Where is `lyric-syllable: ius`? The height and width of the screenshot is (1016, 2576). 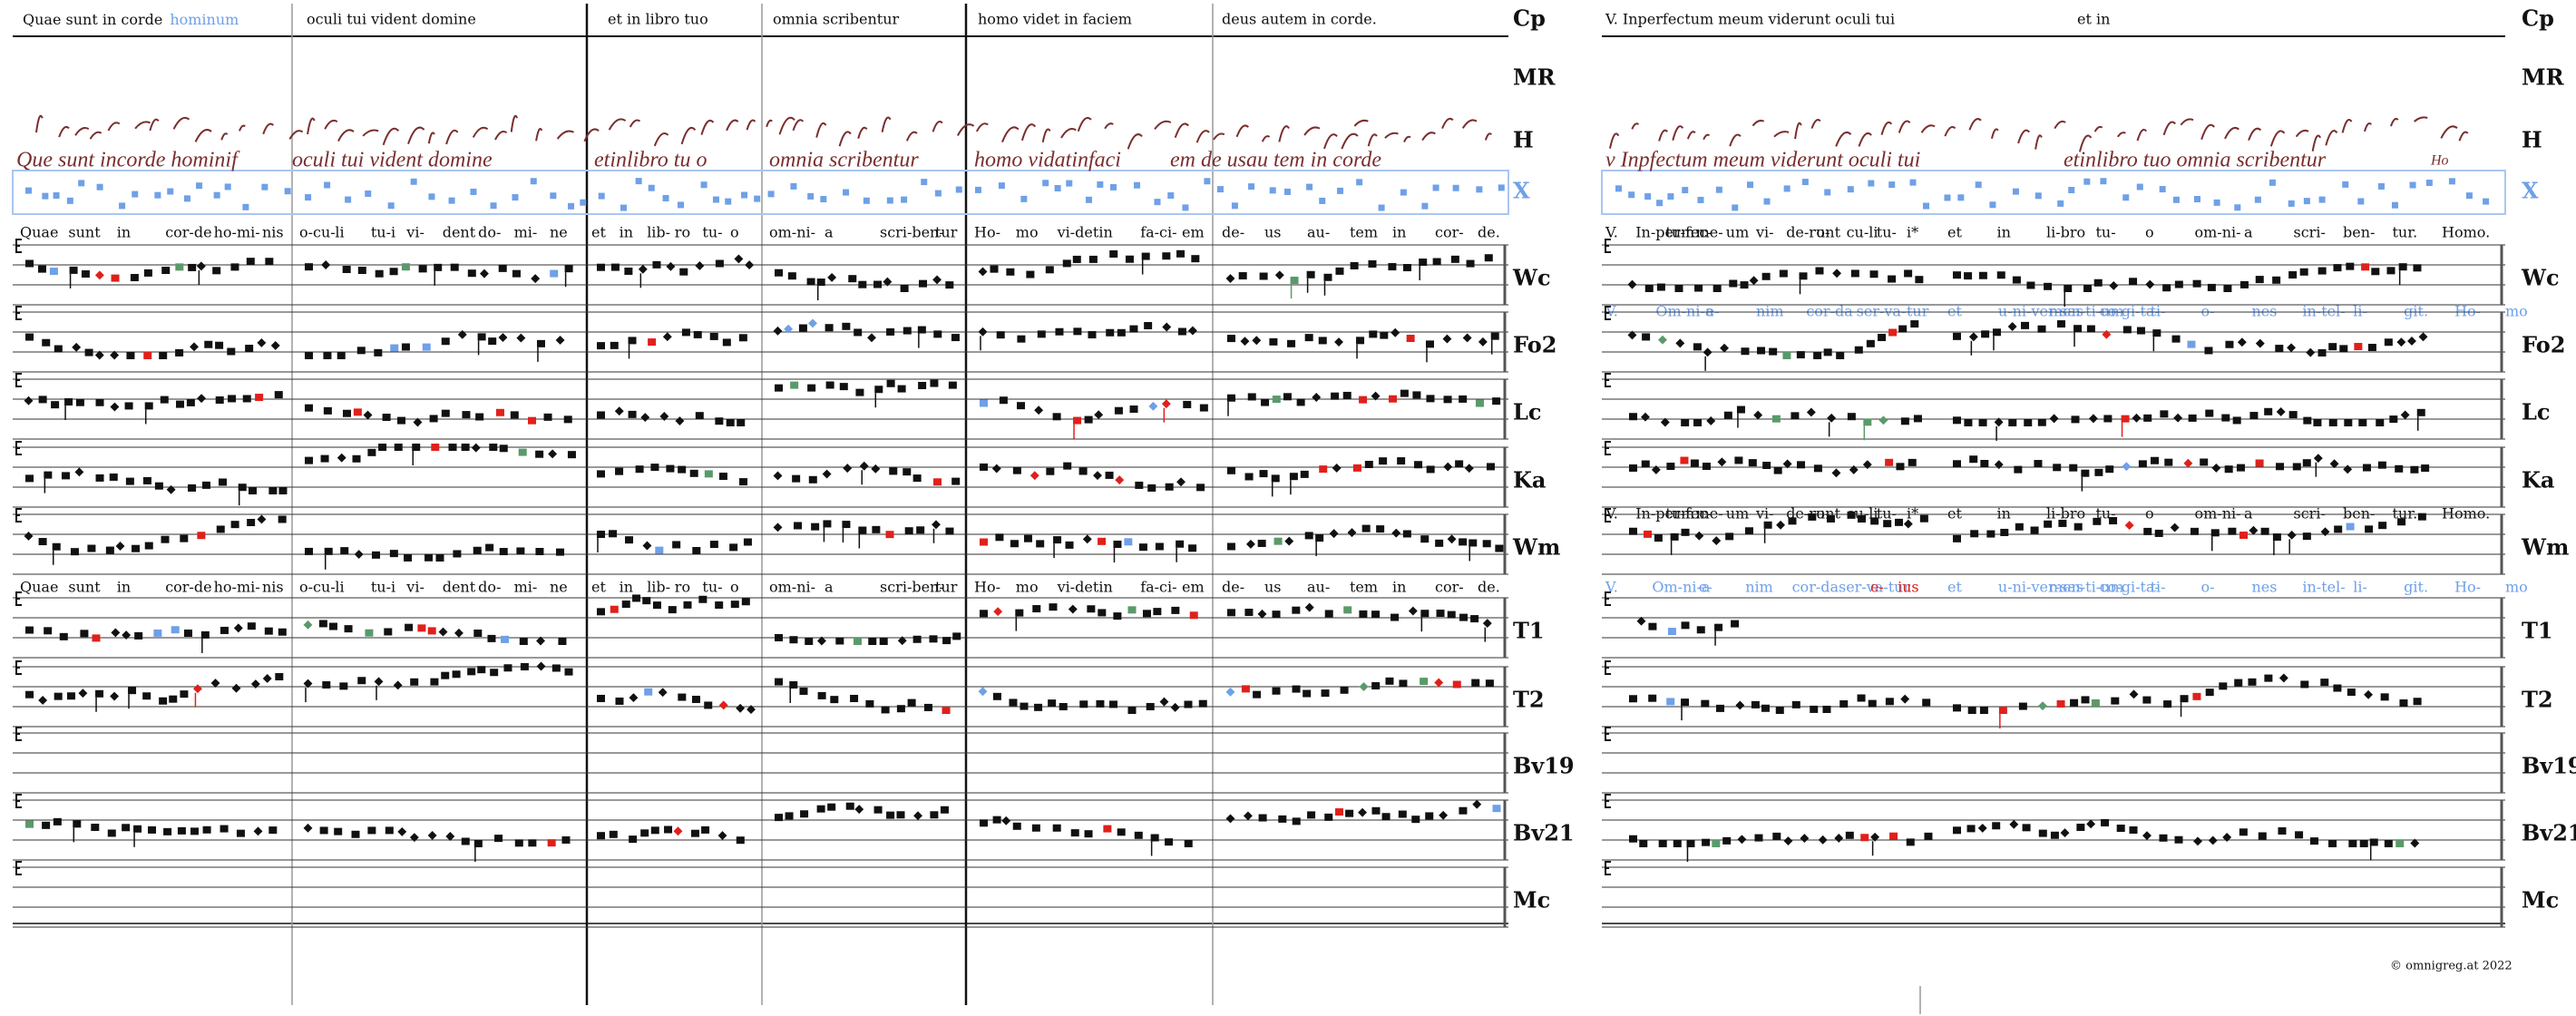
lyric-syllable: ius is located at coordinates (1908, 587).